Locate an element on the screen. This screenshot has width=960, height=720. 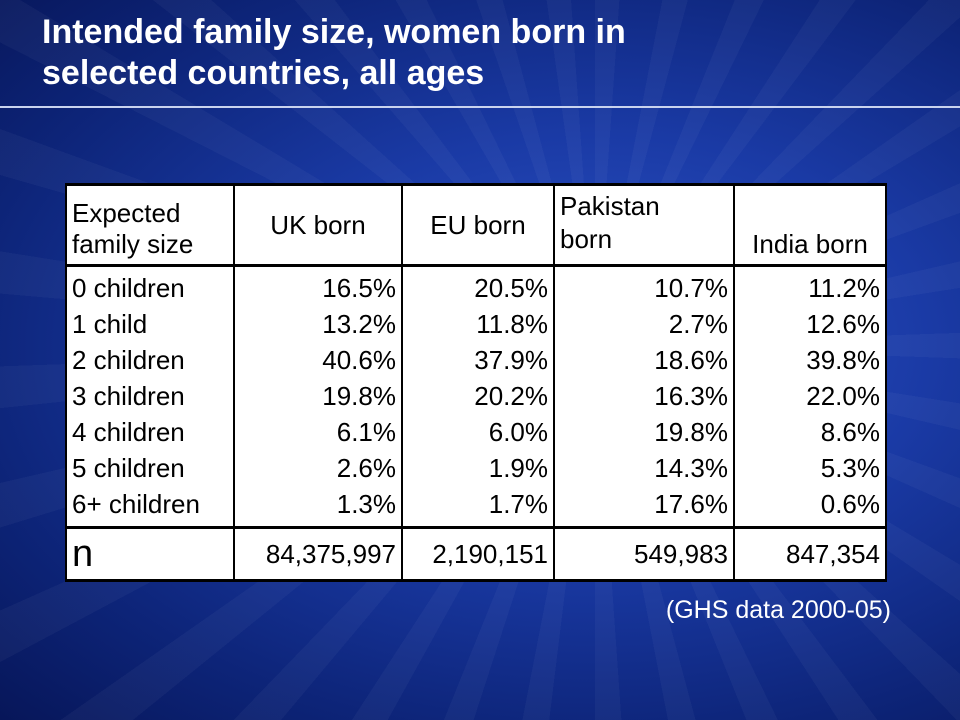
cell-uk-born: 19.8% is located at coordinates (318, 396).